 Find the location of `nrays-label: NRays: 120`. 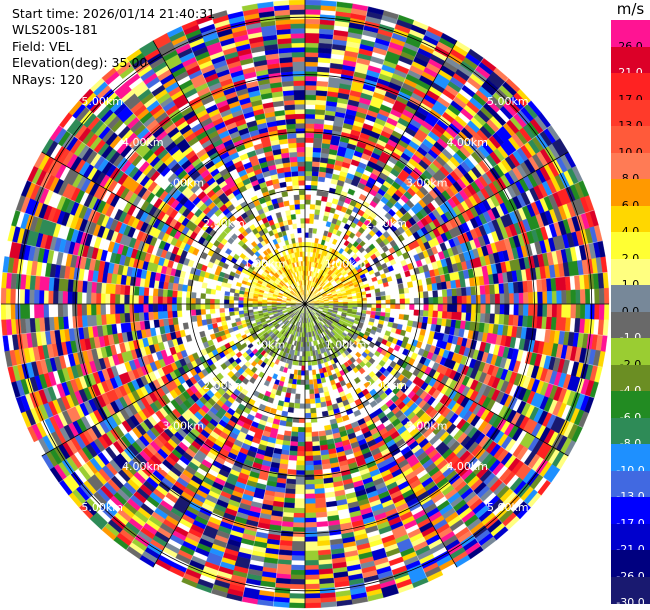

nrays-label: NRays: 120 is located at coordinates (48, 79).